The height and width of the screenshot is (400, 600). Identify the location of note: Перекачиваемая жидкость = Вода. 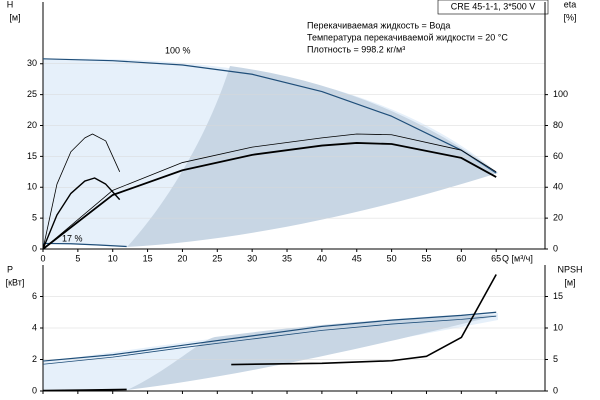
(378, 25).